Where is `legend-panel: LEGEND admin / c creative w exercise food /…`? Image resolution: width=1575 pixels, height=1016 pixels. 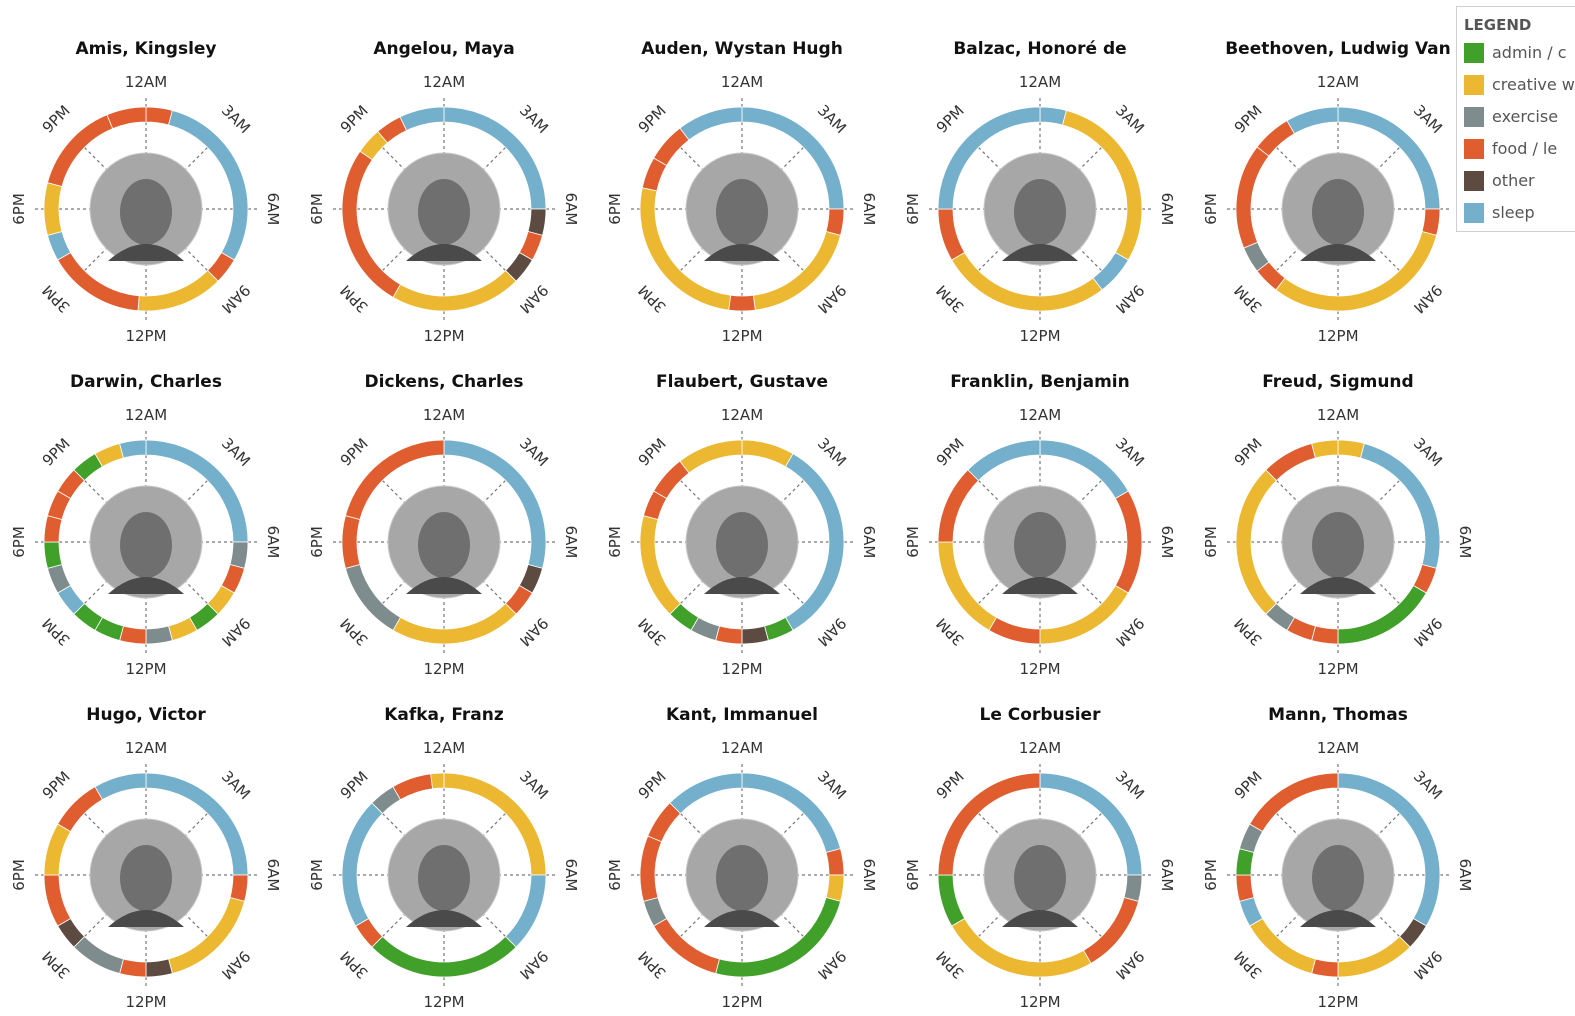 legend-panel: LEGEND admin / c creative w exercise food /… is located at coordinates (1515, 119).